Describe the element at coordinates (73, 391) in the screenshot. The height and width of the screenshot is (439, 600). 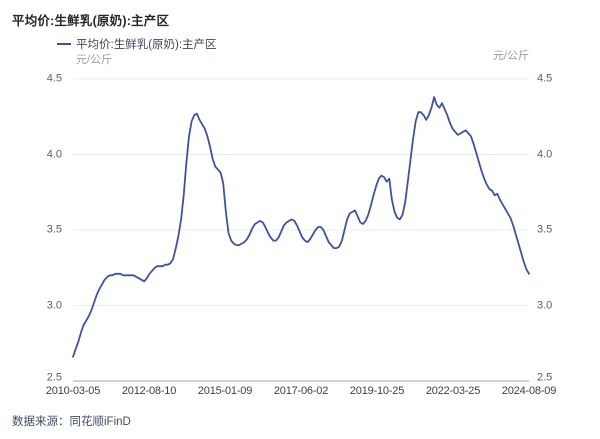
I see `x-tick-label: 2010-03-05` at that location.